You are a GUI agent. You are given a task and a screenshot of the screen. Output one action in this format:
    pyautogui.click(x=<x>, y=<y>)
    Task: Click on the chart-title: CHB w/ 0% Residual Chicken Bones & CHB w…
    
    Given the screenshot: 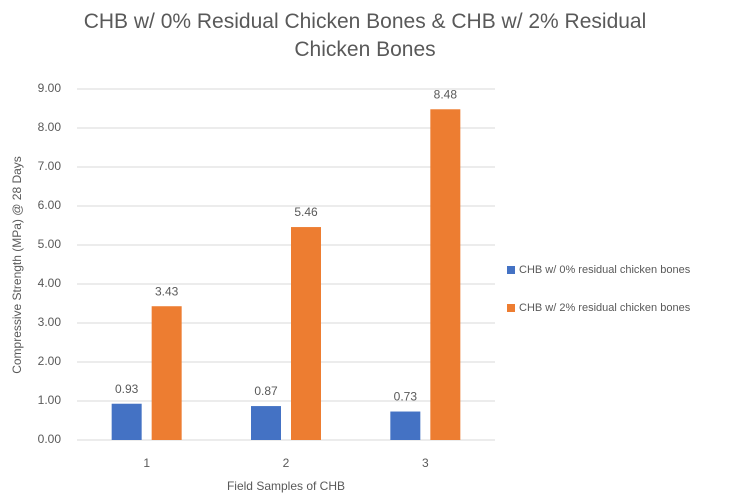 What is the action you would take?
    pyautogui.click(x=365, y=35)
    